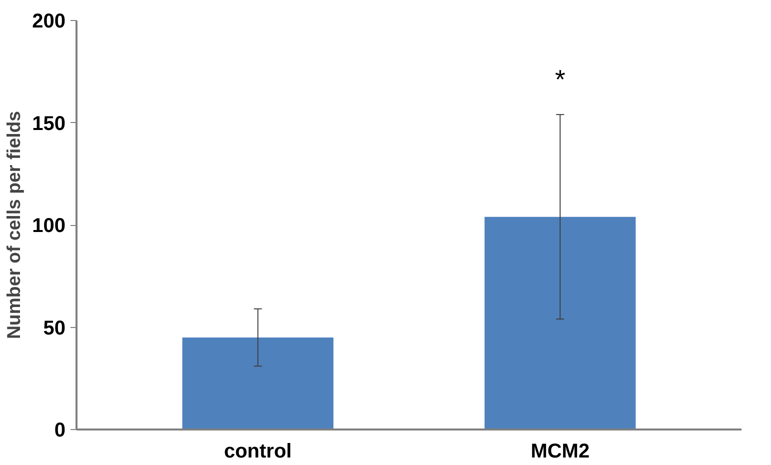 The image size is (771, 465). What do you see at coordinates (54, 328) in the screenshot?
I see `y-tick-label: 50` at bounding box center [54, 328].